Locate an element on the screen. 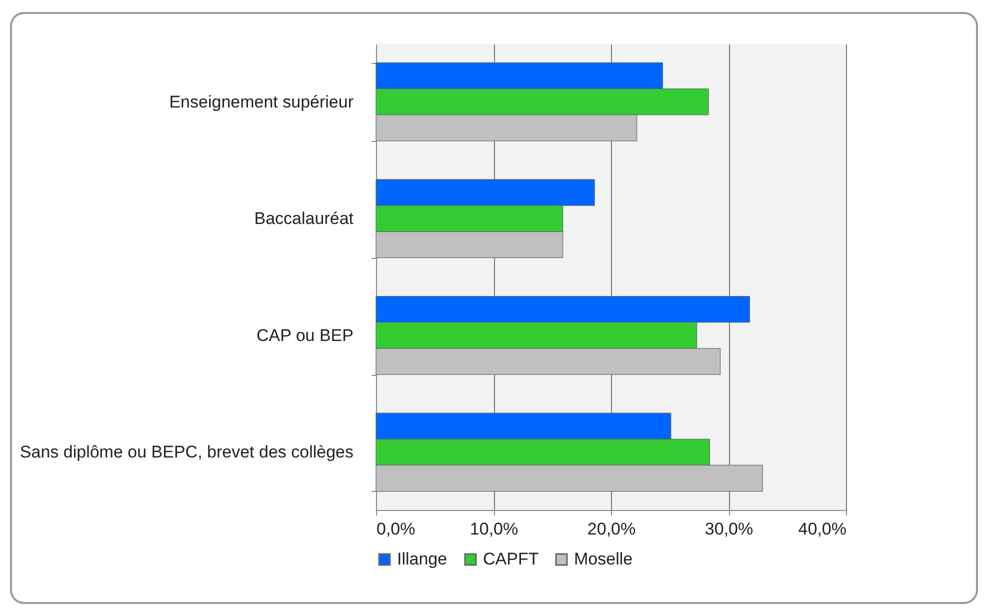  y-tick-label: Enseignement supérieur is located at coordinates (261, 102).